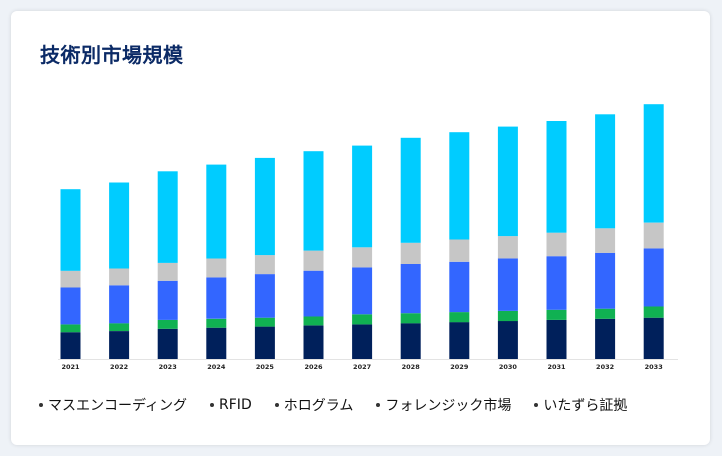 This screenshot has width=722, height=456. I want to click on chart-title: 技術別市場規模, so click(112, 55).